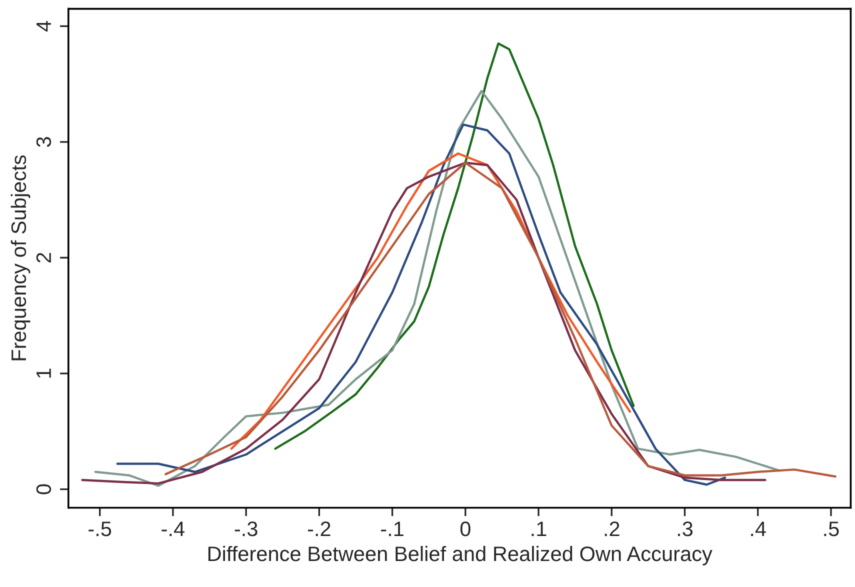 The image size is (855, 587). Describe the element at coordinates (100, 529) in the screenshot. I see `x-tick-label: -.5` at that location.